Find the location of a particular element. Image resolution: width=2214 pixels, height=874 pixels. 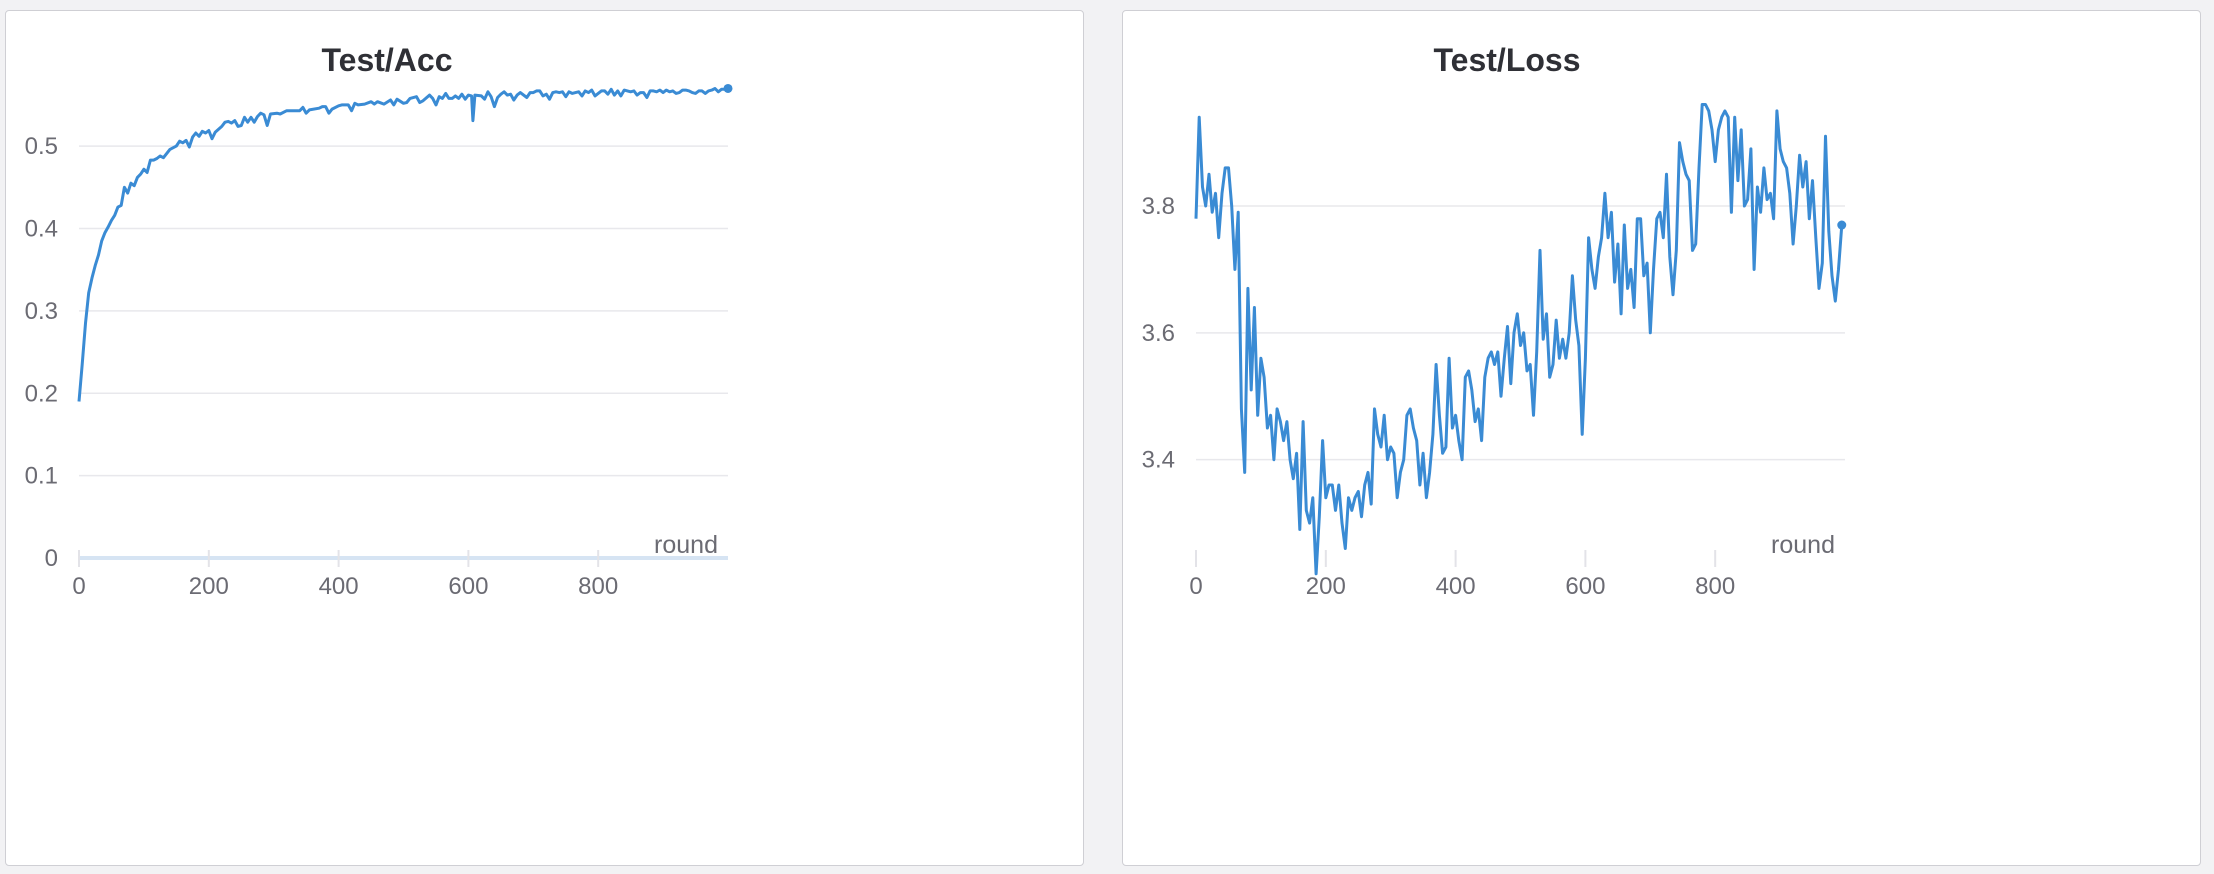

y-tick-label: 3.8 is located at coordinates (1158, 206).